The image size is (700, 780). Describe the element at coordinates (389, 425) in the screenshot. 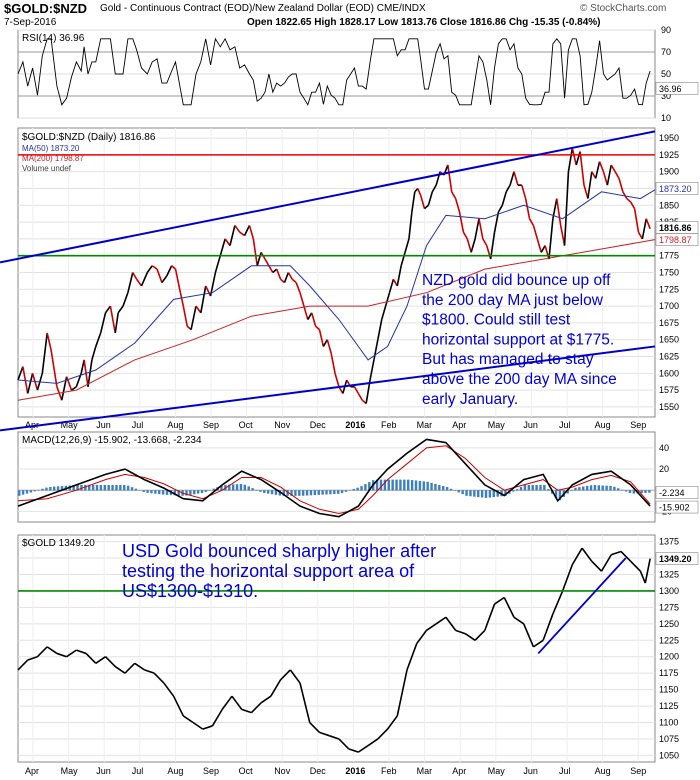

I see `price-panel-x-tick-label: Feb` at that location.